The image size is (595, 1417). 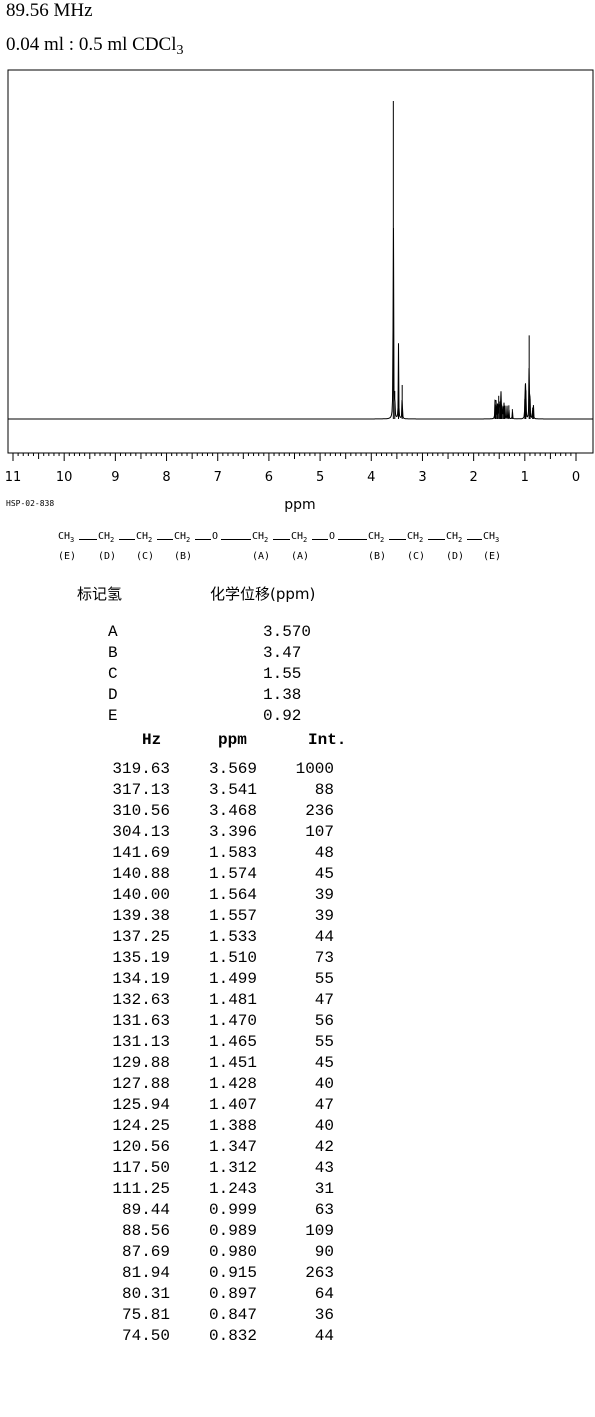 I want to click on peak-intensity: 90, so click(x=324, y=1252).